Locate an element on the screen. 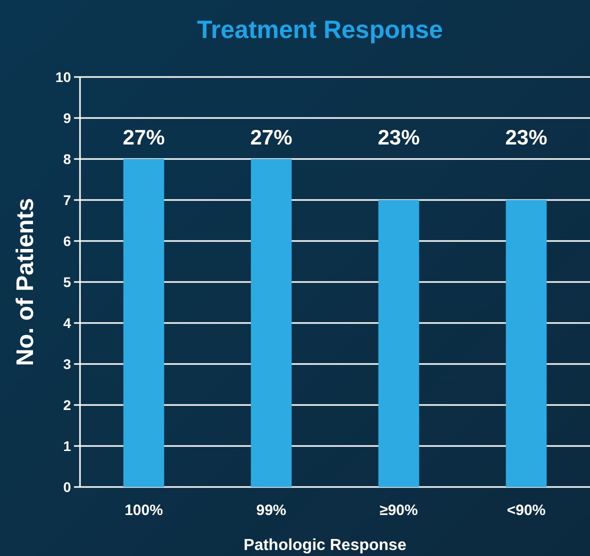  y-tick-label: 5 is located at coordinates (67, 282).